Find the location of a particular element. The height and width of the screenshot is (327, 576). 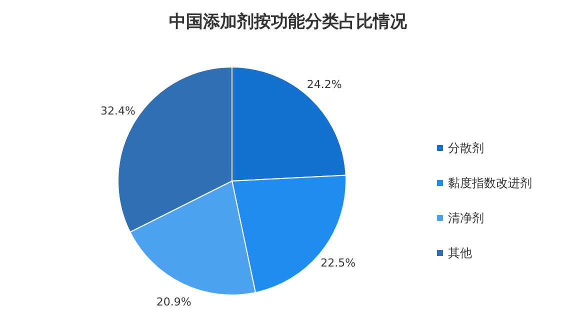

legend-label: 黏度指数改进剂 is located at coordinates (490, 183).